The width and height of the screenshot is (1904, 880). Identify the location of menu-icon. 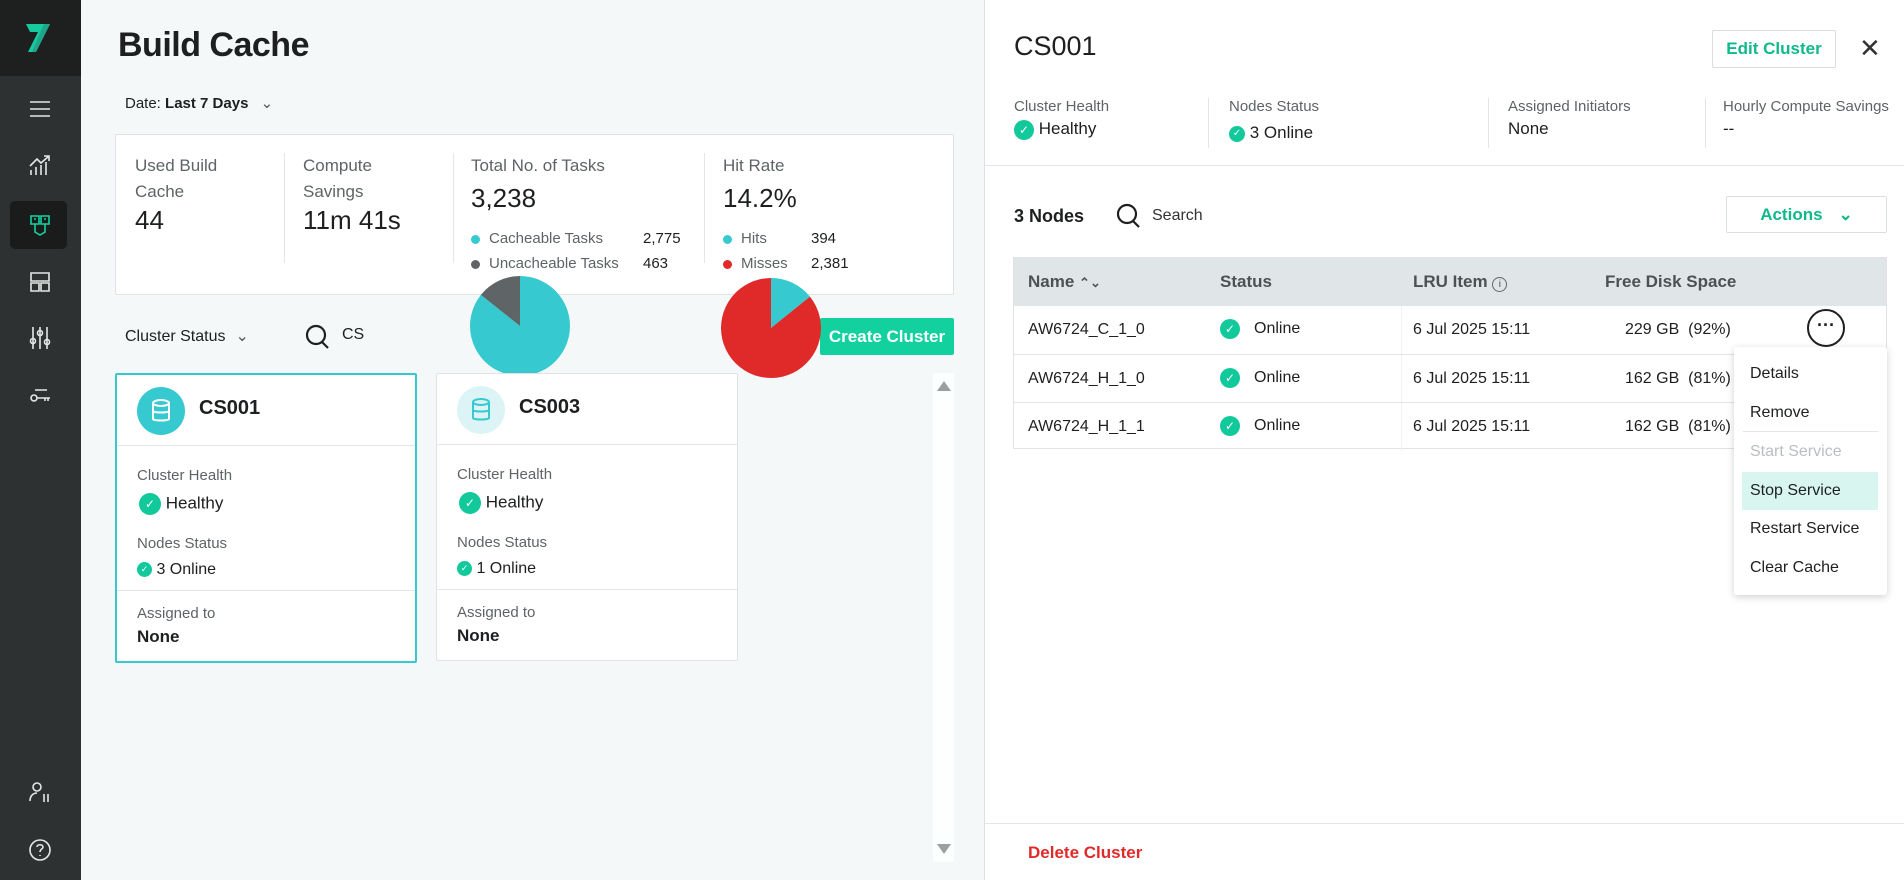
(40, 109).